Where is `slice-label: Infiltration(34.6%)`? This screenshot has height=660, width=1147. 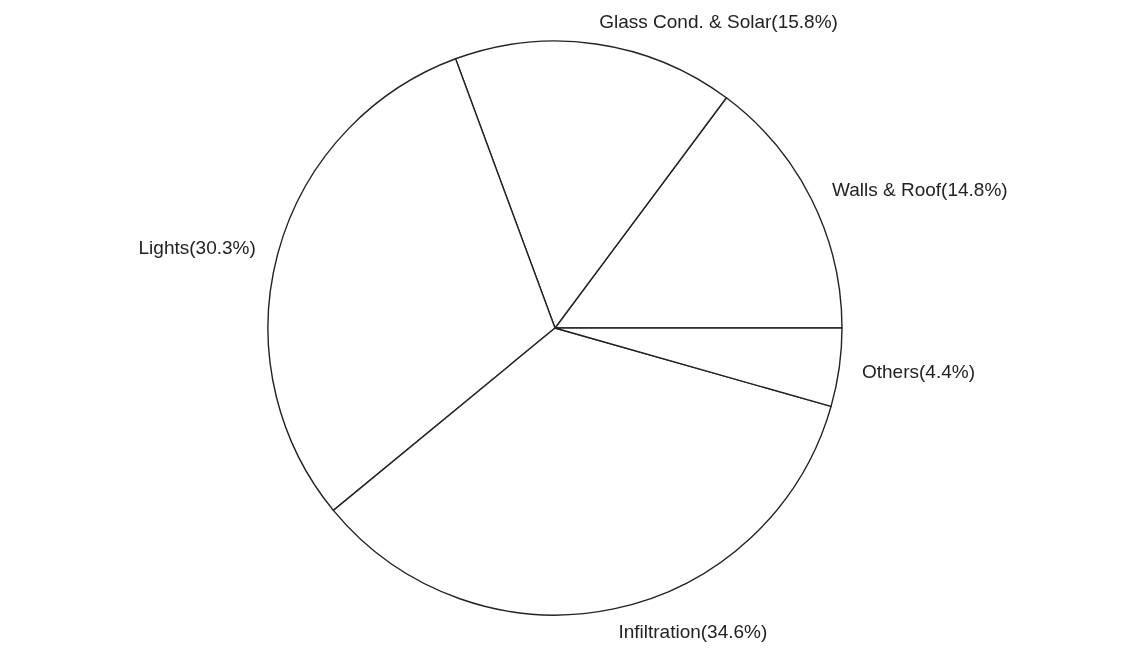
slice-label: Infiltration(34.6%) is located at coordinates (693, 632).